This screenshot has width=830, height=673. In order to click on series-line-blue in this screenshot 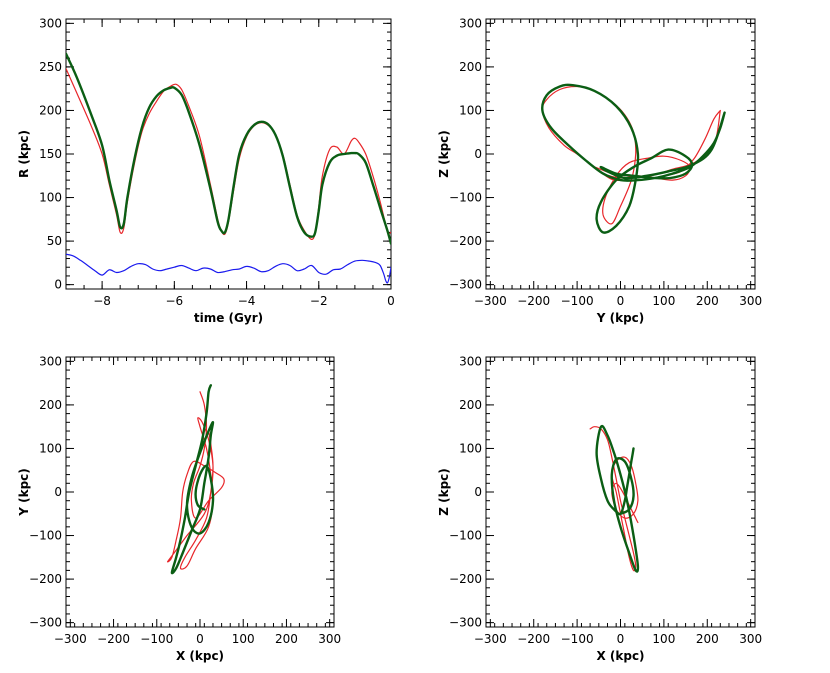, I will do `click(228, 268)`.